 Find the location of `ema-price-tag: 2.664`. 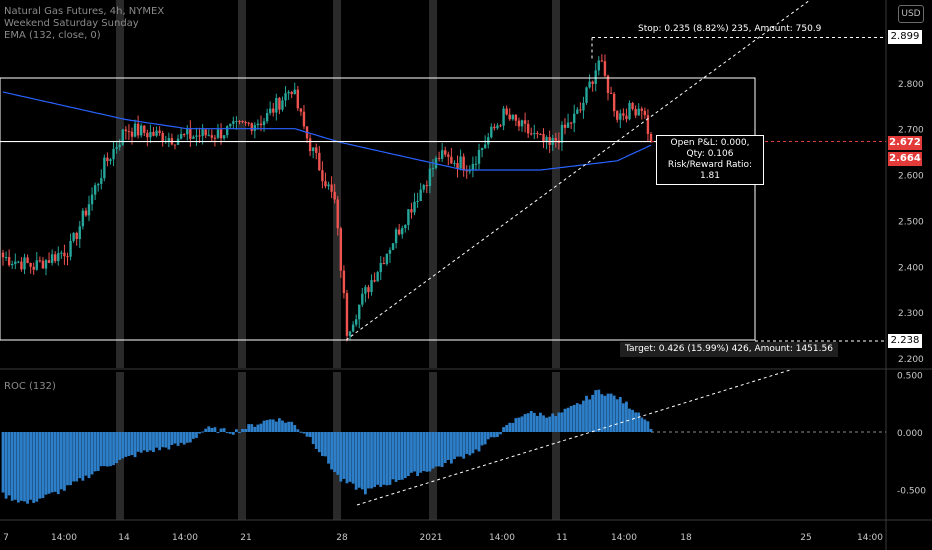

ema-price-tag: 2.664 is located at coordinates (905, 159).